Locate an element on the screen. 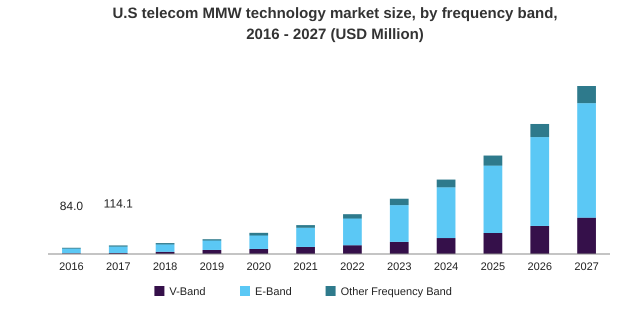  x-tick-label: 2016 is located at coordinates (71, 267).